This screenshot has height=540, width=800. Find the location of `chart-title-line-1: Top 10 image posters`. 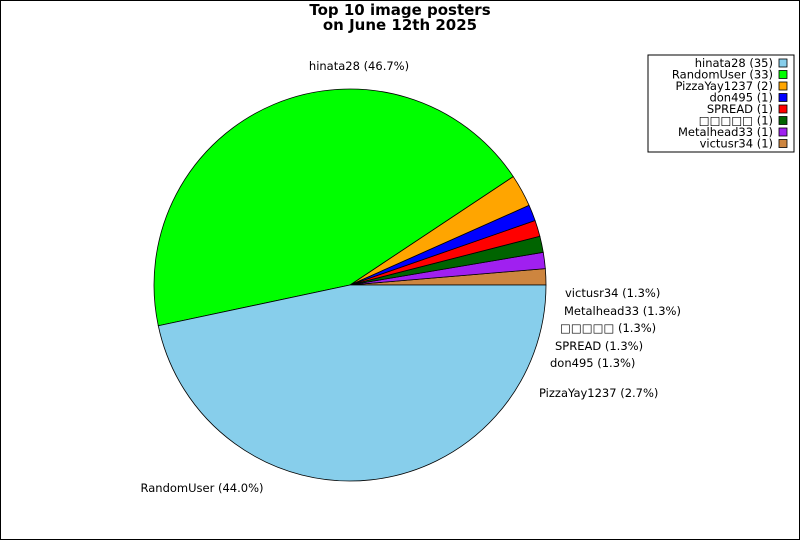

chart-title-line-1: Top 10 image posters is located at coordinates (400, 10).